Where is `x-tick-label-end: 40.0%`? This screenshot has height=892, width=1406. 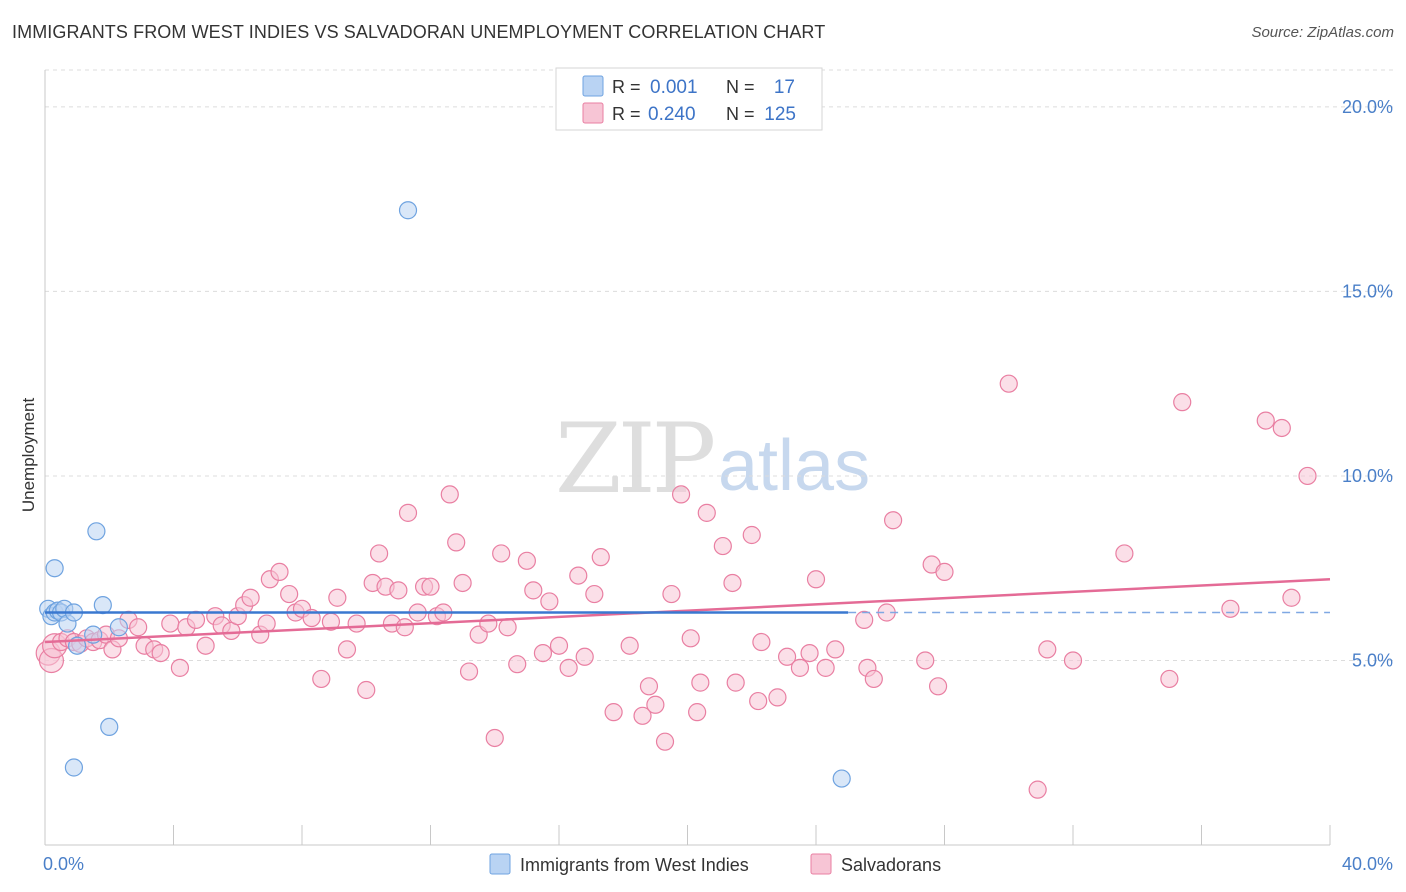
x-tick-label-end: 40.0% is located at coordinates (1367, 864).